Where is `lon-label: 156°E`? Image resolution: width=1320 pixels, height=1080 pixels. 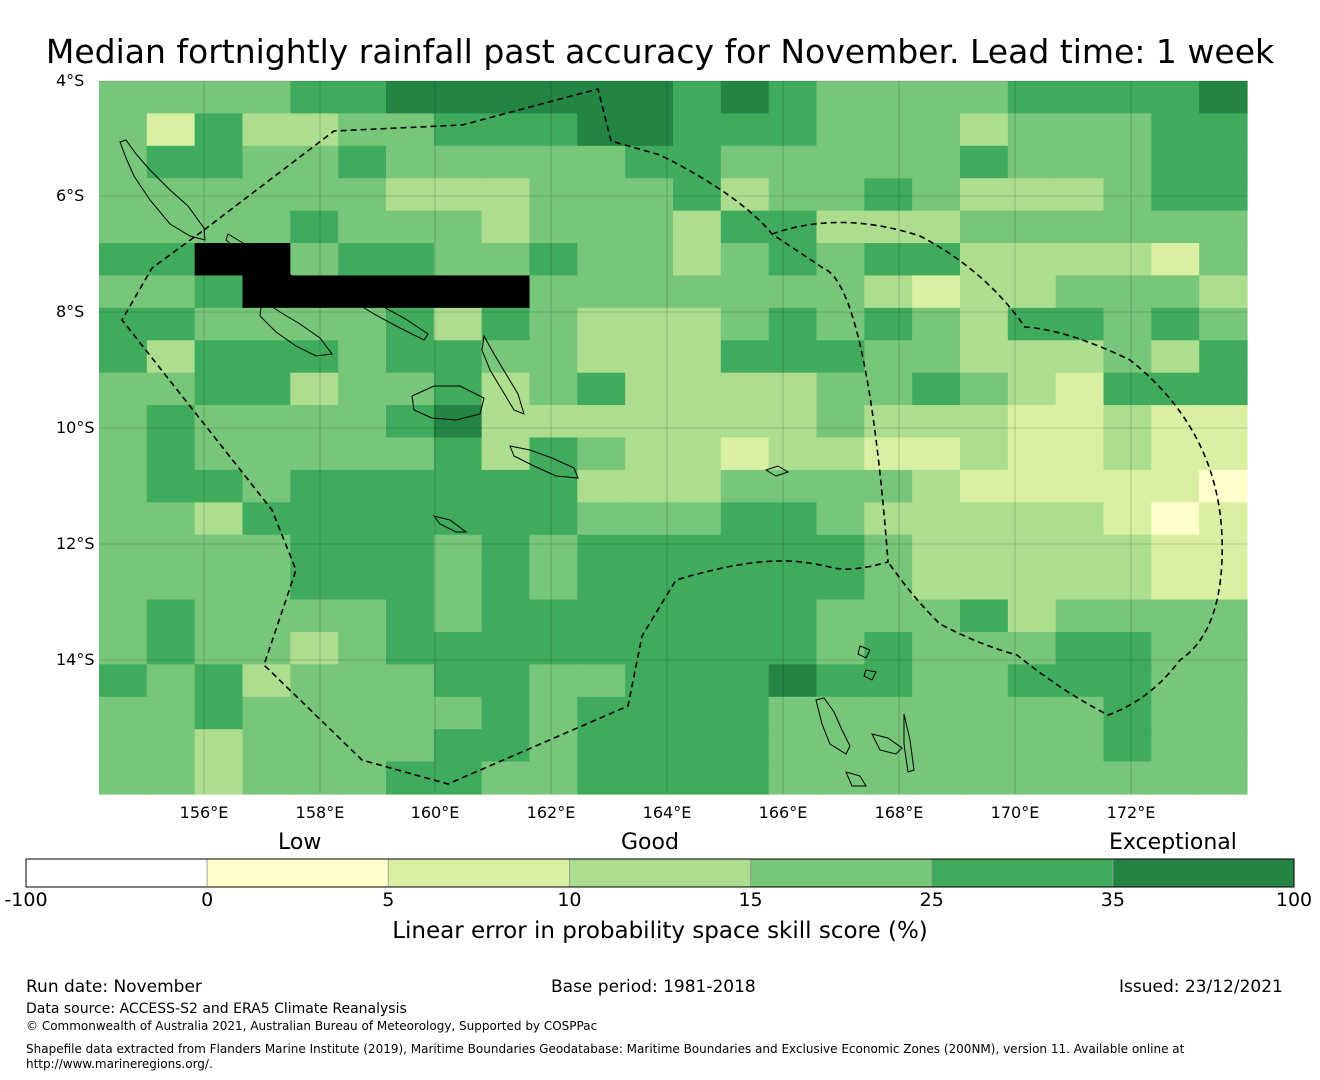 lon-label: 156°E is located at coordinates (204, 812).